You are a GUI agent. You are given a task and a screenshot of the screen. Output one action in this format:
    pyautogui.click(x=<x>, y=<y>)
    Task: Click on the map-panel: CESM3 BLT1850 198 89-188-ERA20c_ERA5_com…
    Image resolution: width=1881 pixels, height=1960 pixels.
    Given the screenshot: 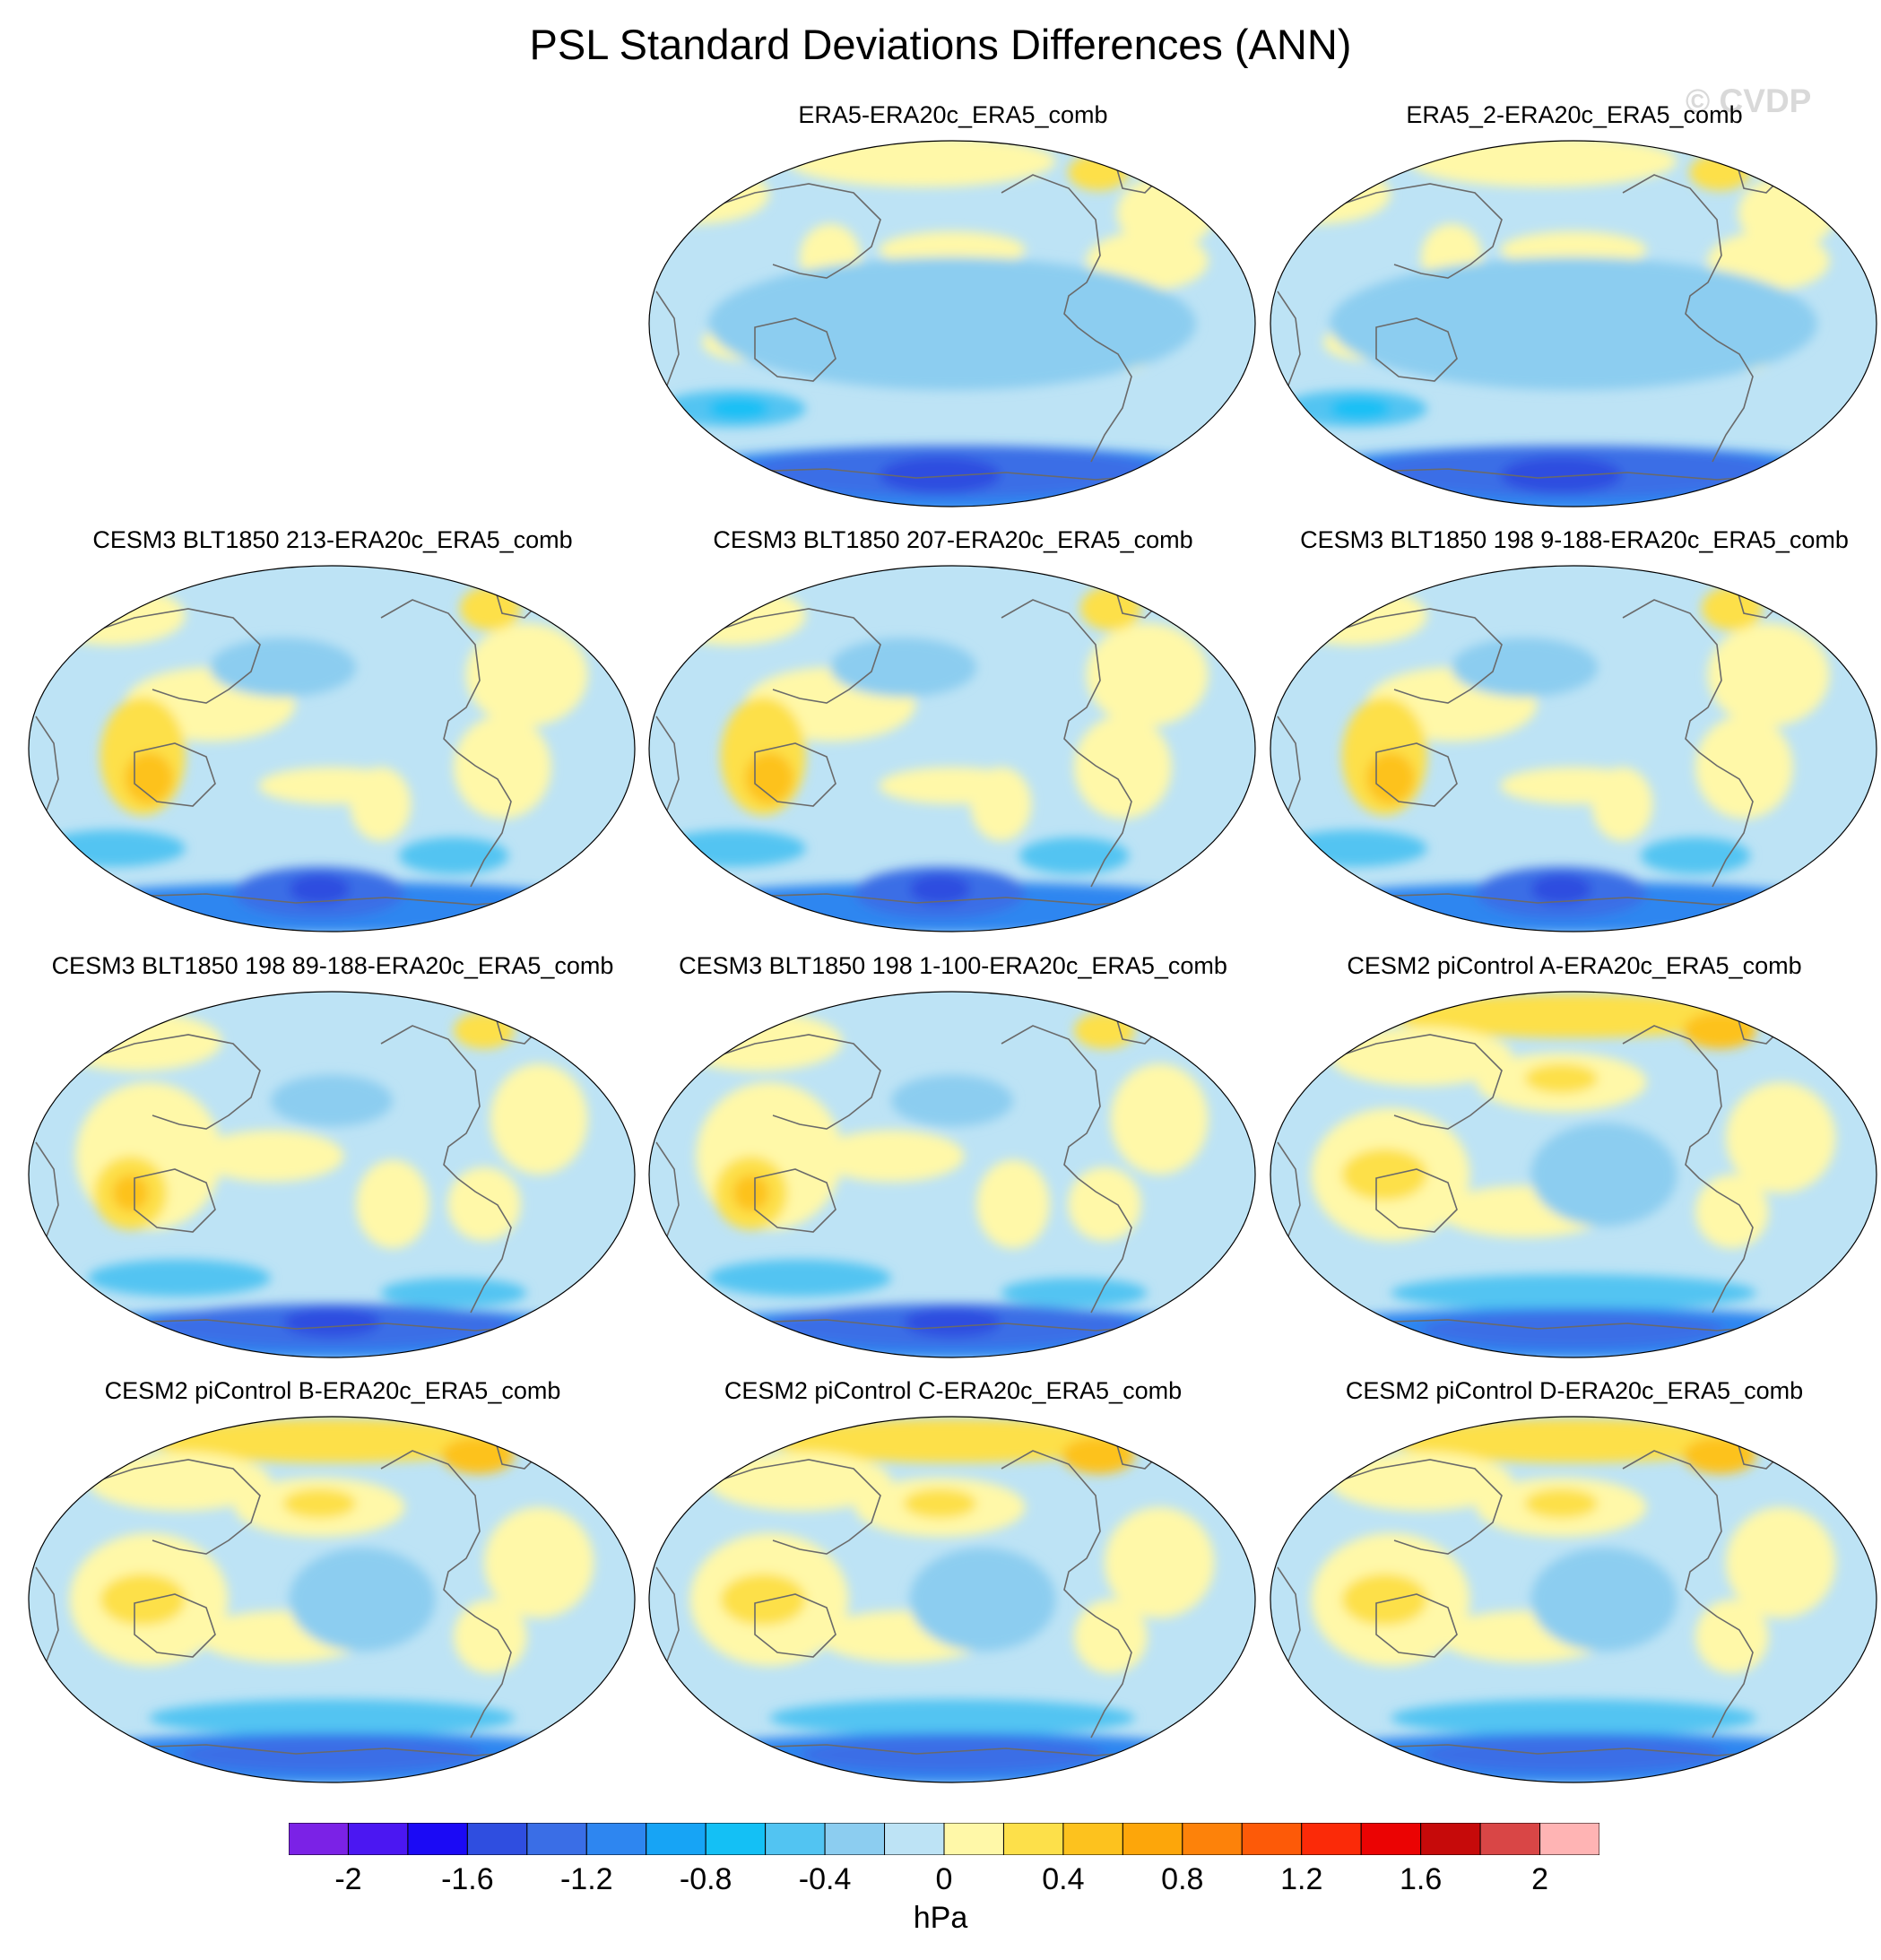 What is the action you would take?
    pyautogui.click(x=332, y=1158)
    